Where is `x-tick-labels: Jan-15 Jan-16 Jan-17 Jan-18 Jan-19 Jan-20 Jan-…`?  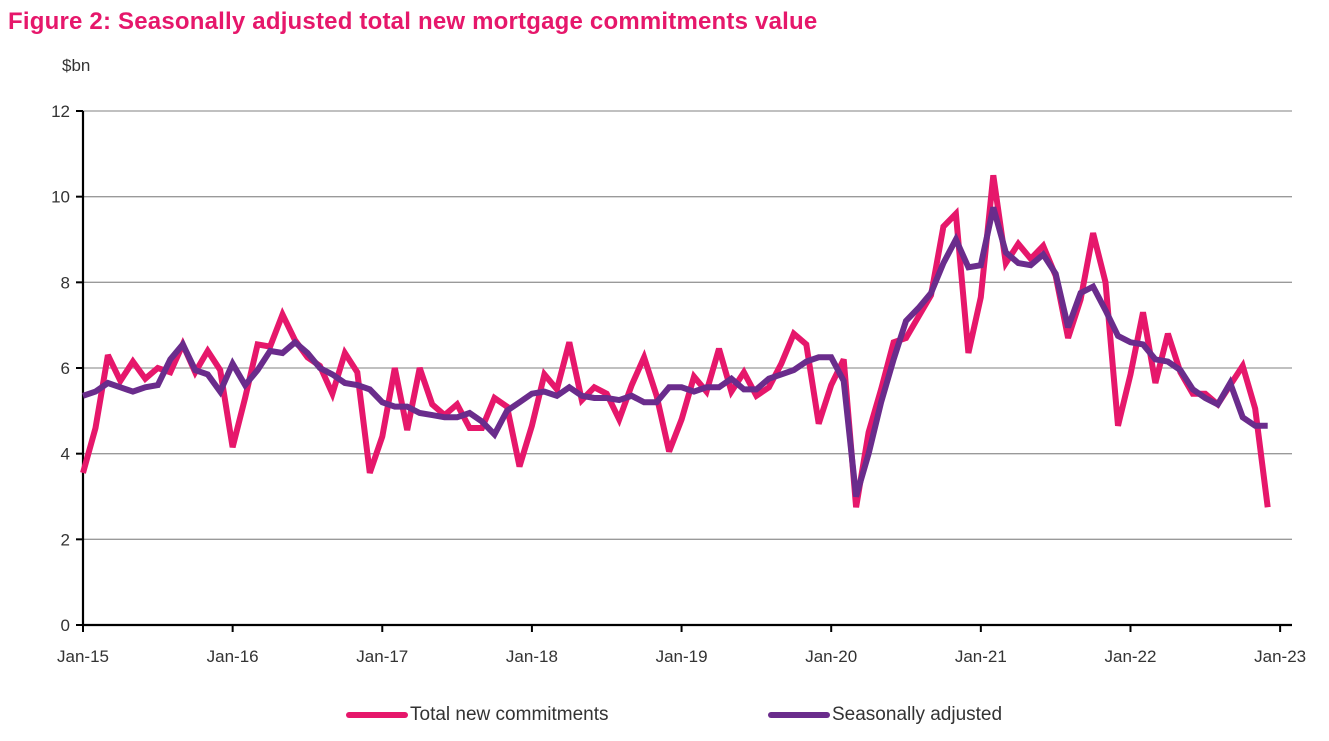
x-tick-labels: Jan-15 Jan-16 Jan-17 Jan-18 Jan-19 Jan-20 Jan-… is located at coordinates (681, 656).